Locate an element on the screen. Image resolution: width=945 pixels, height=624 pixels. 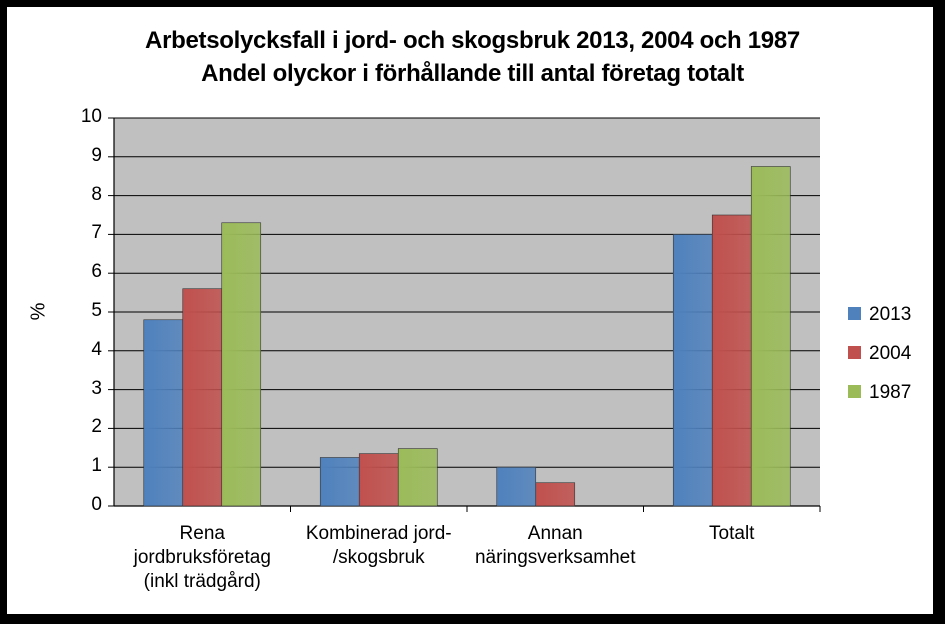
x-category-label: Totalt is located at coordinates (732, 533).